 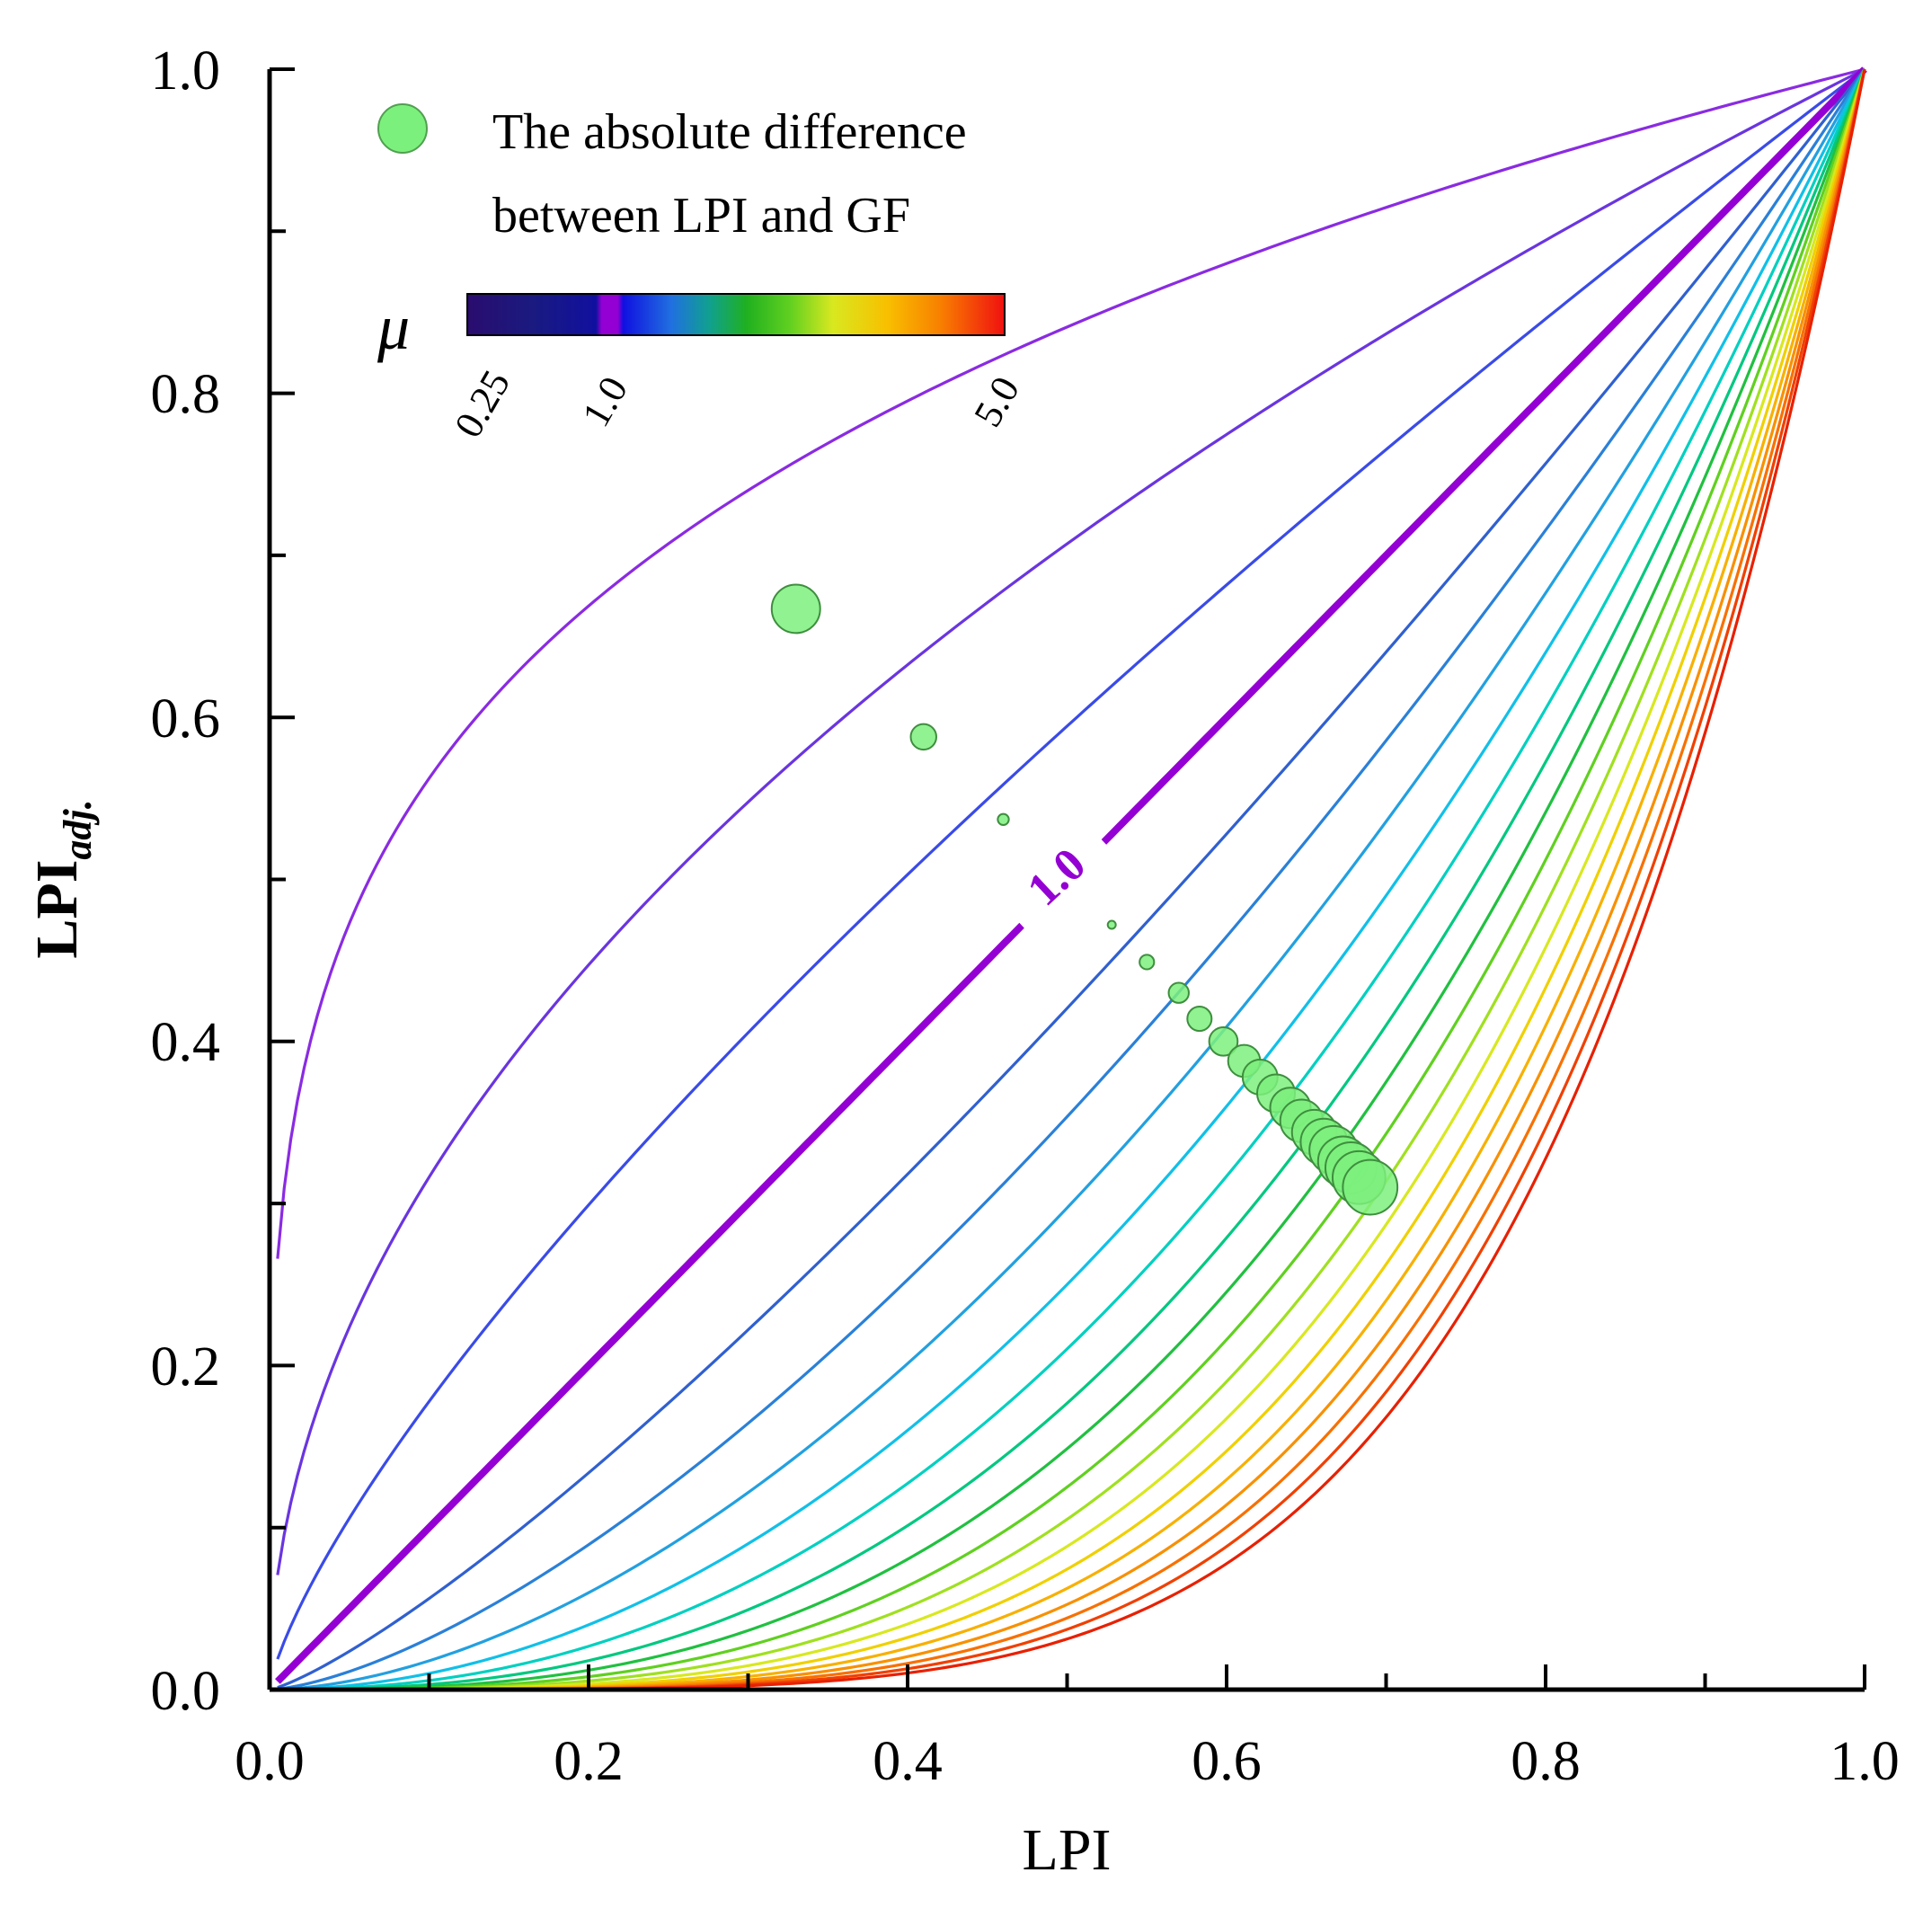 I want to click on colorbar-gradient, so click(x=736, y=315).